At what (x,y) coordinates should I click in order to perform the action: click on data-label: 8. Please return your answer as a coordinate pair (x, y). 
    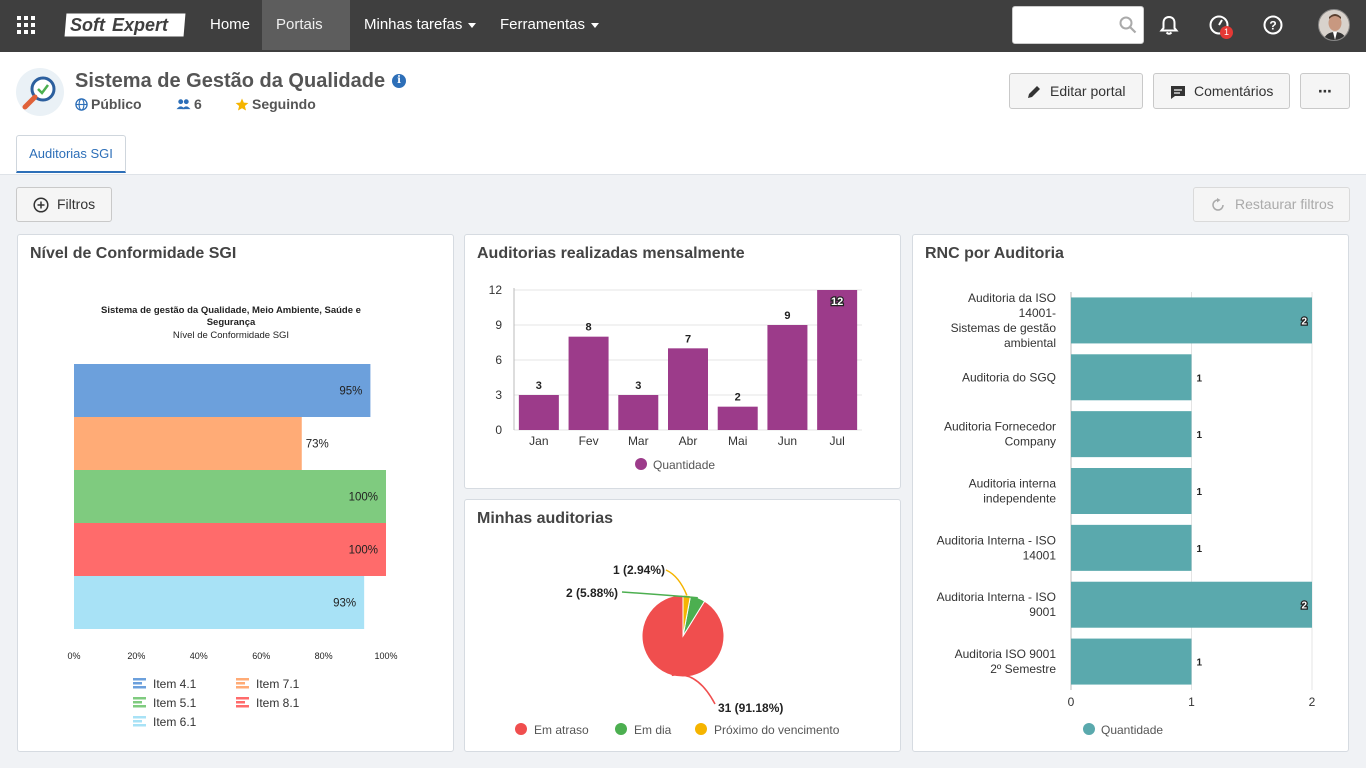
    Looking at the image, I should click on (589, 328).